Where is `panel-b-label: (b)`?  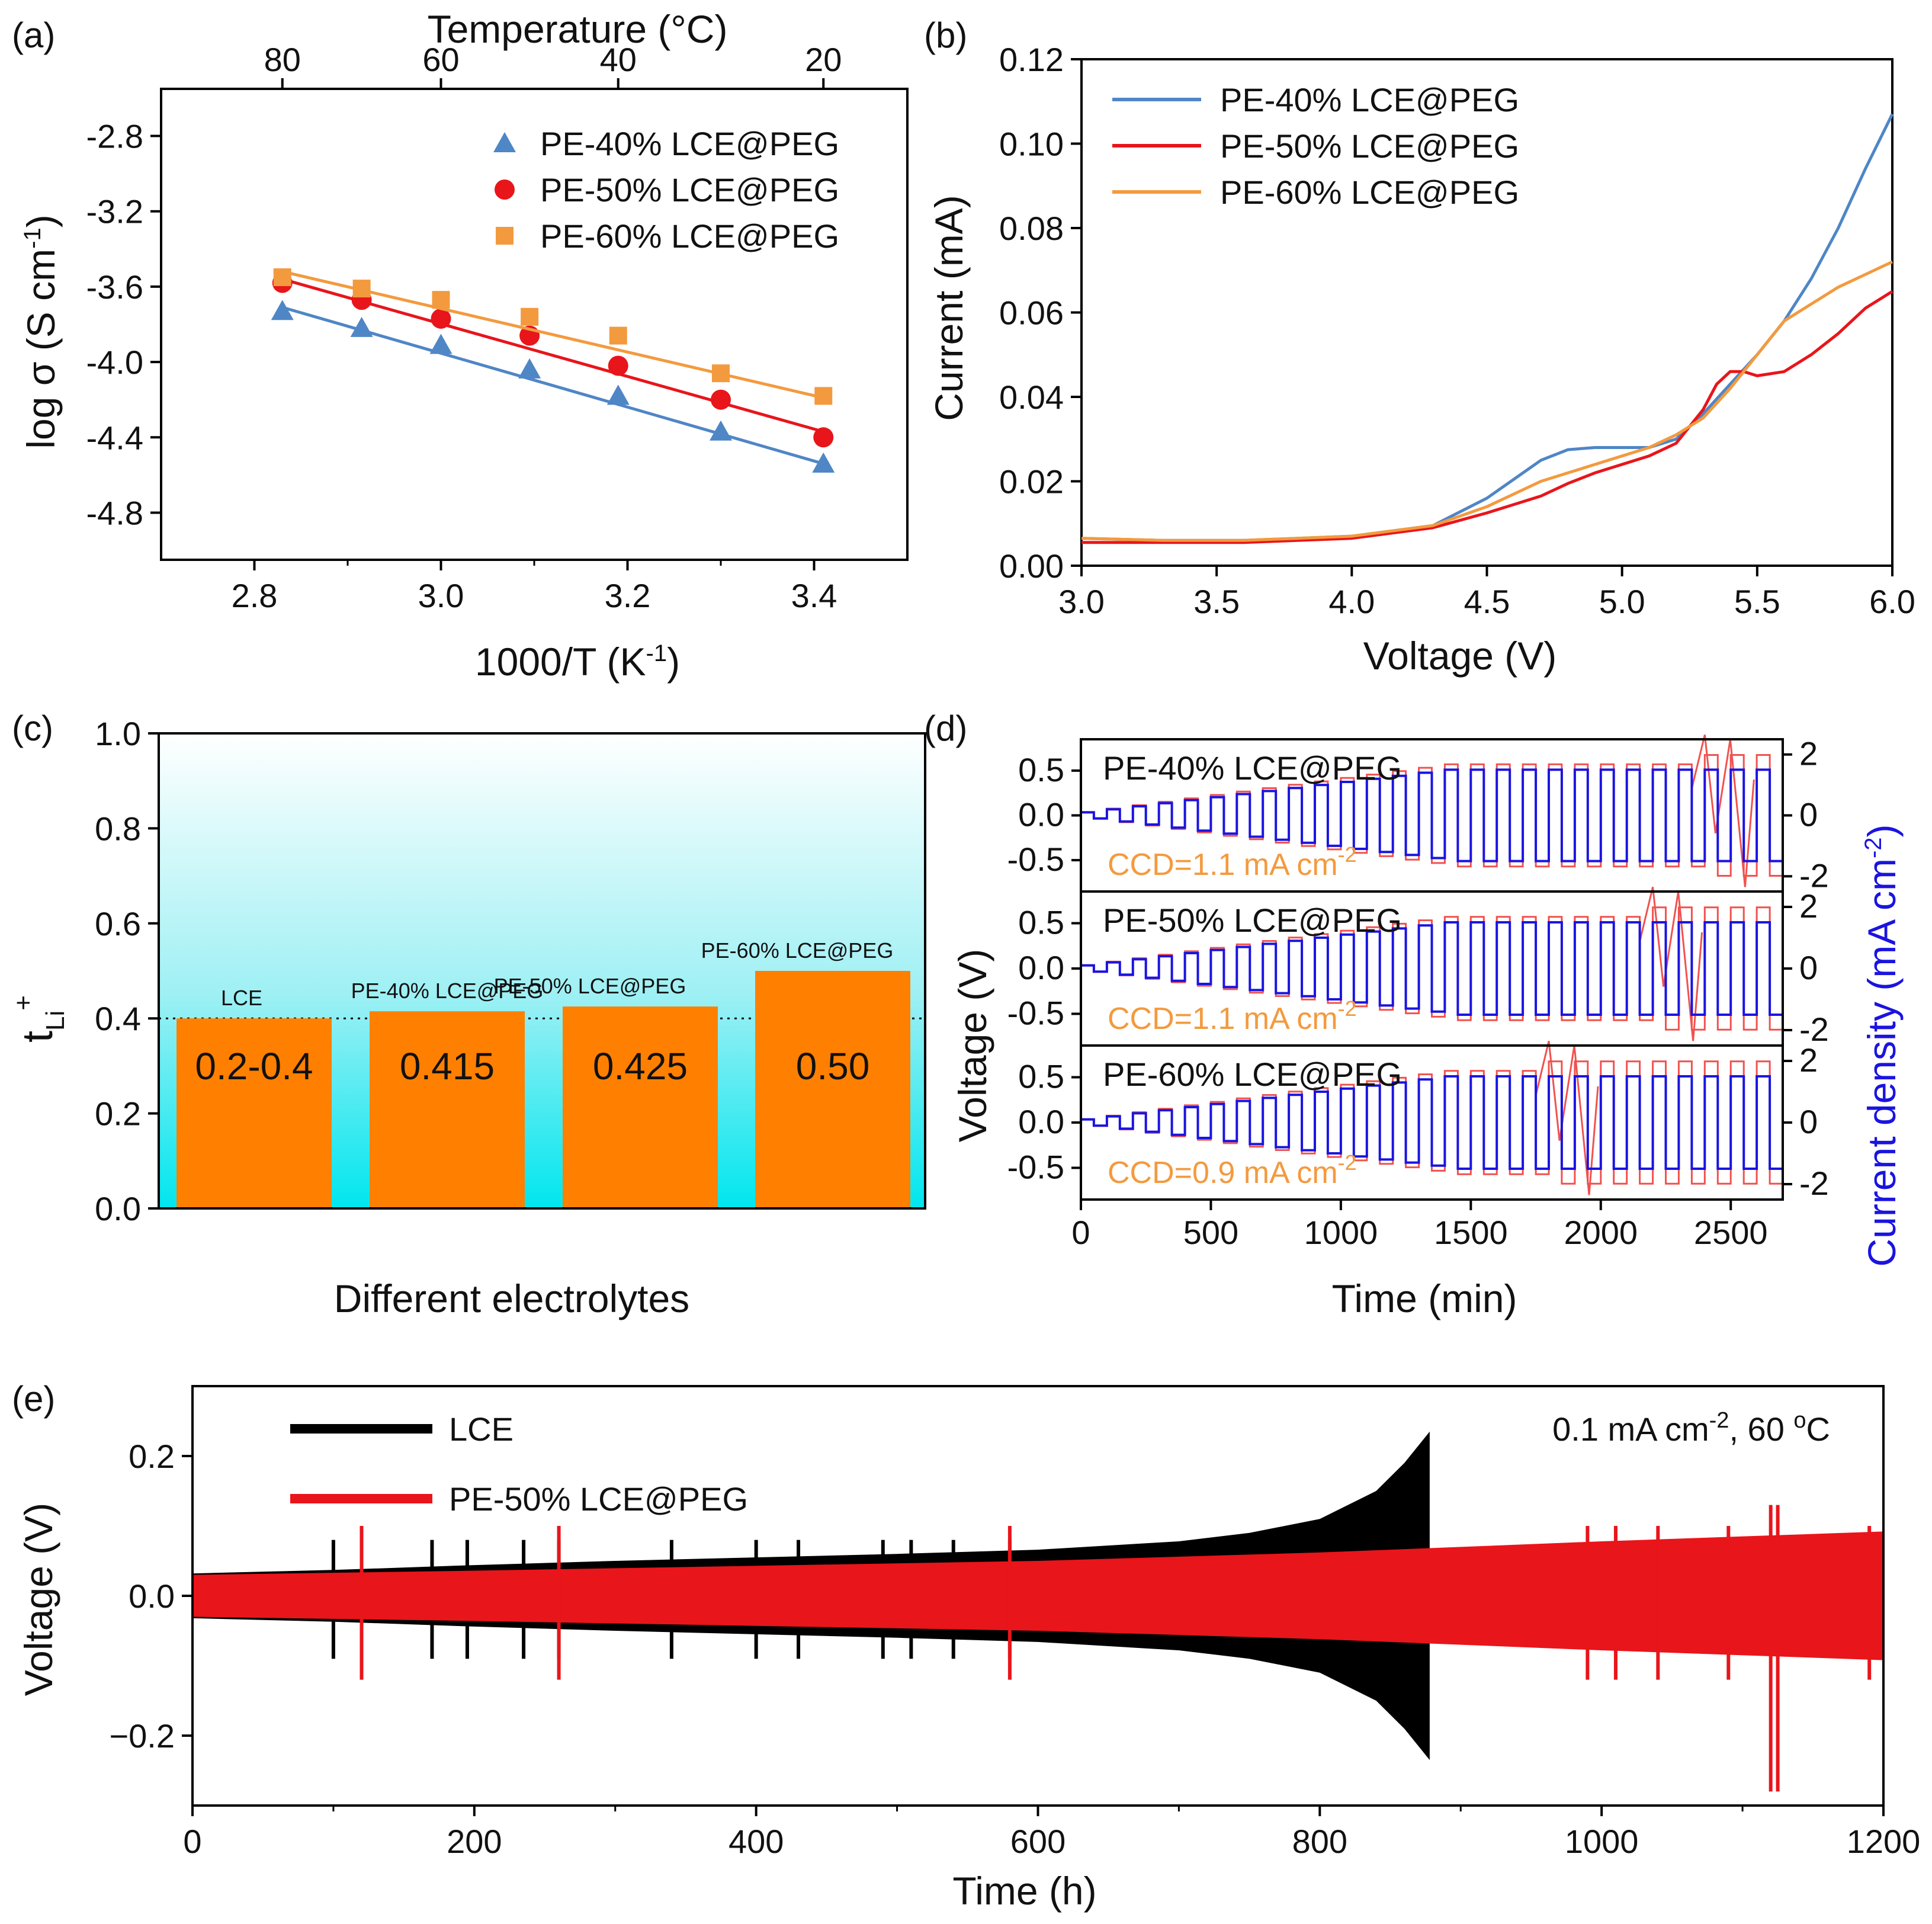 panel-b-label: (b) is located at coordinates (945, 35).